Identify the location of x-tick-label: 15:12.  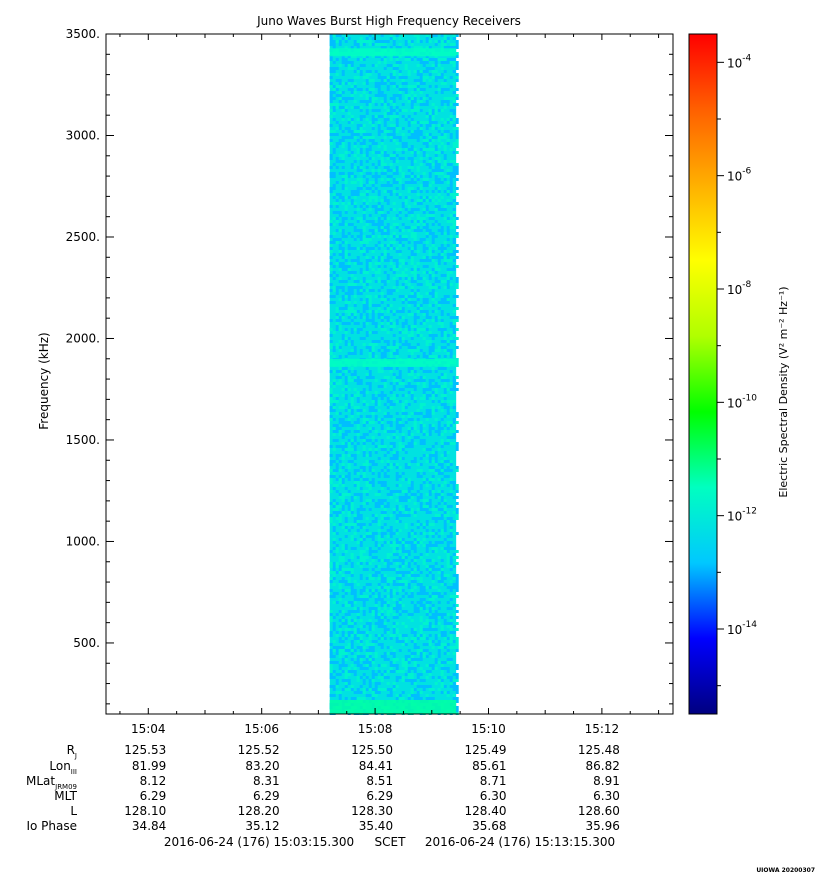
(602, 729).